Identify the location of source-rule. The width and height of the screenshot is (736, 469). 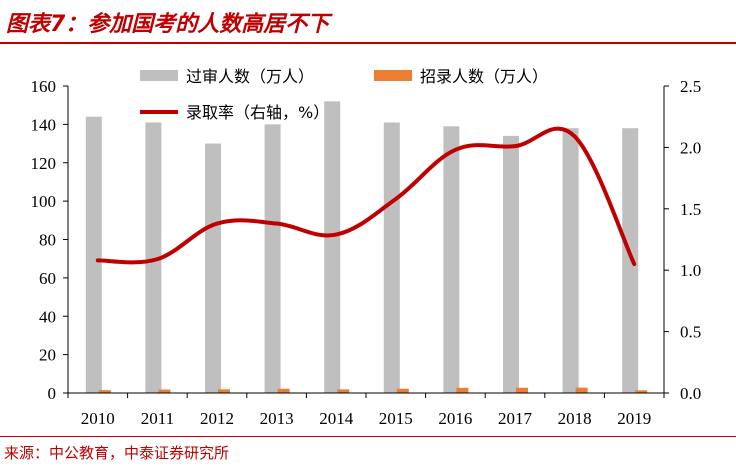
(368, 436).